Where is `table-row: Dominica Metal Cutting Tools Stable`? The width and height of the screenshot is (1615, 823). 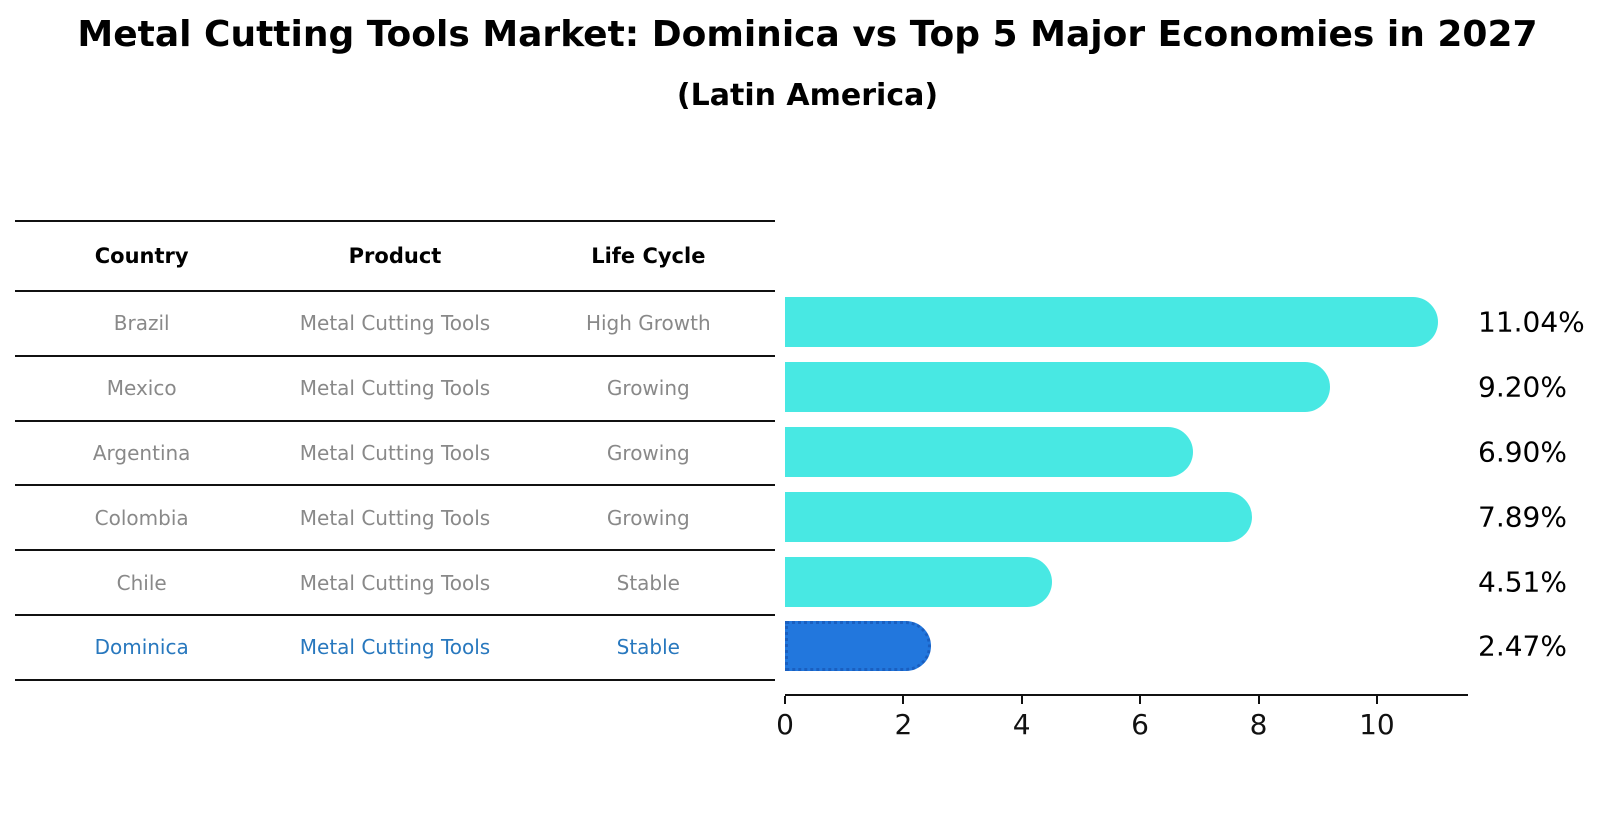 table-row: Dominica Metal Cutting Tools Stable is located at coordinates (395, 648).